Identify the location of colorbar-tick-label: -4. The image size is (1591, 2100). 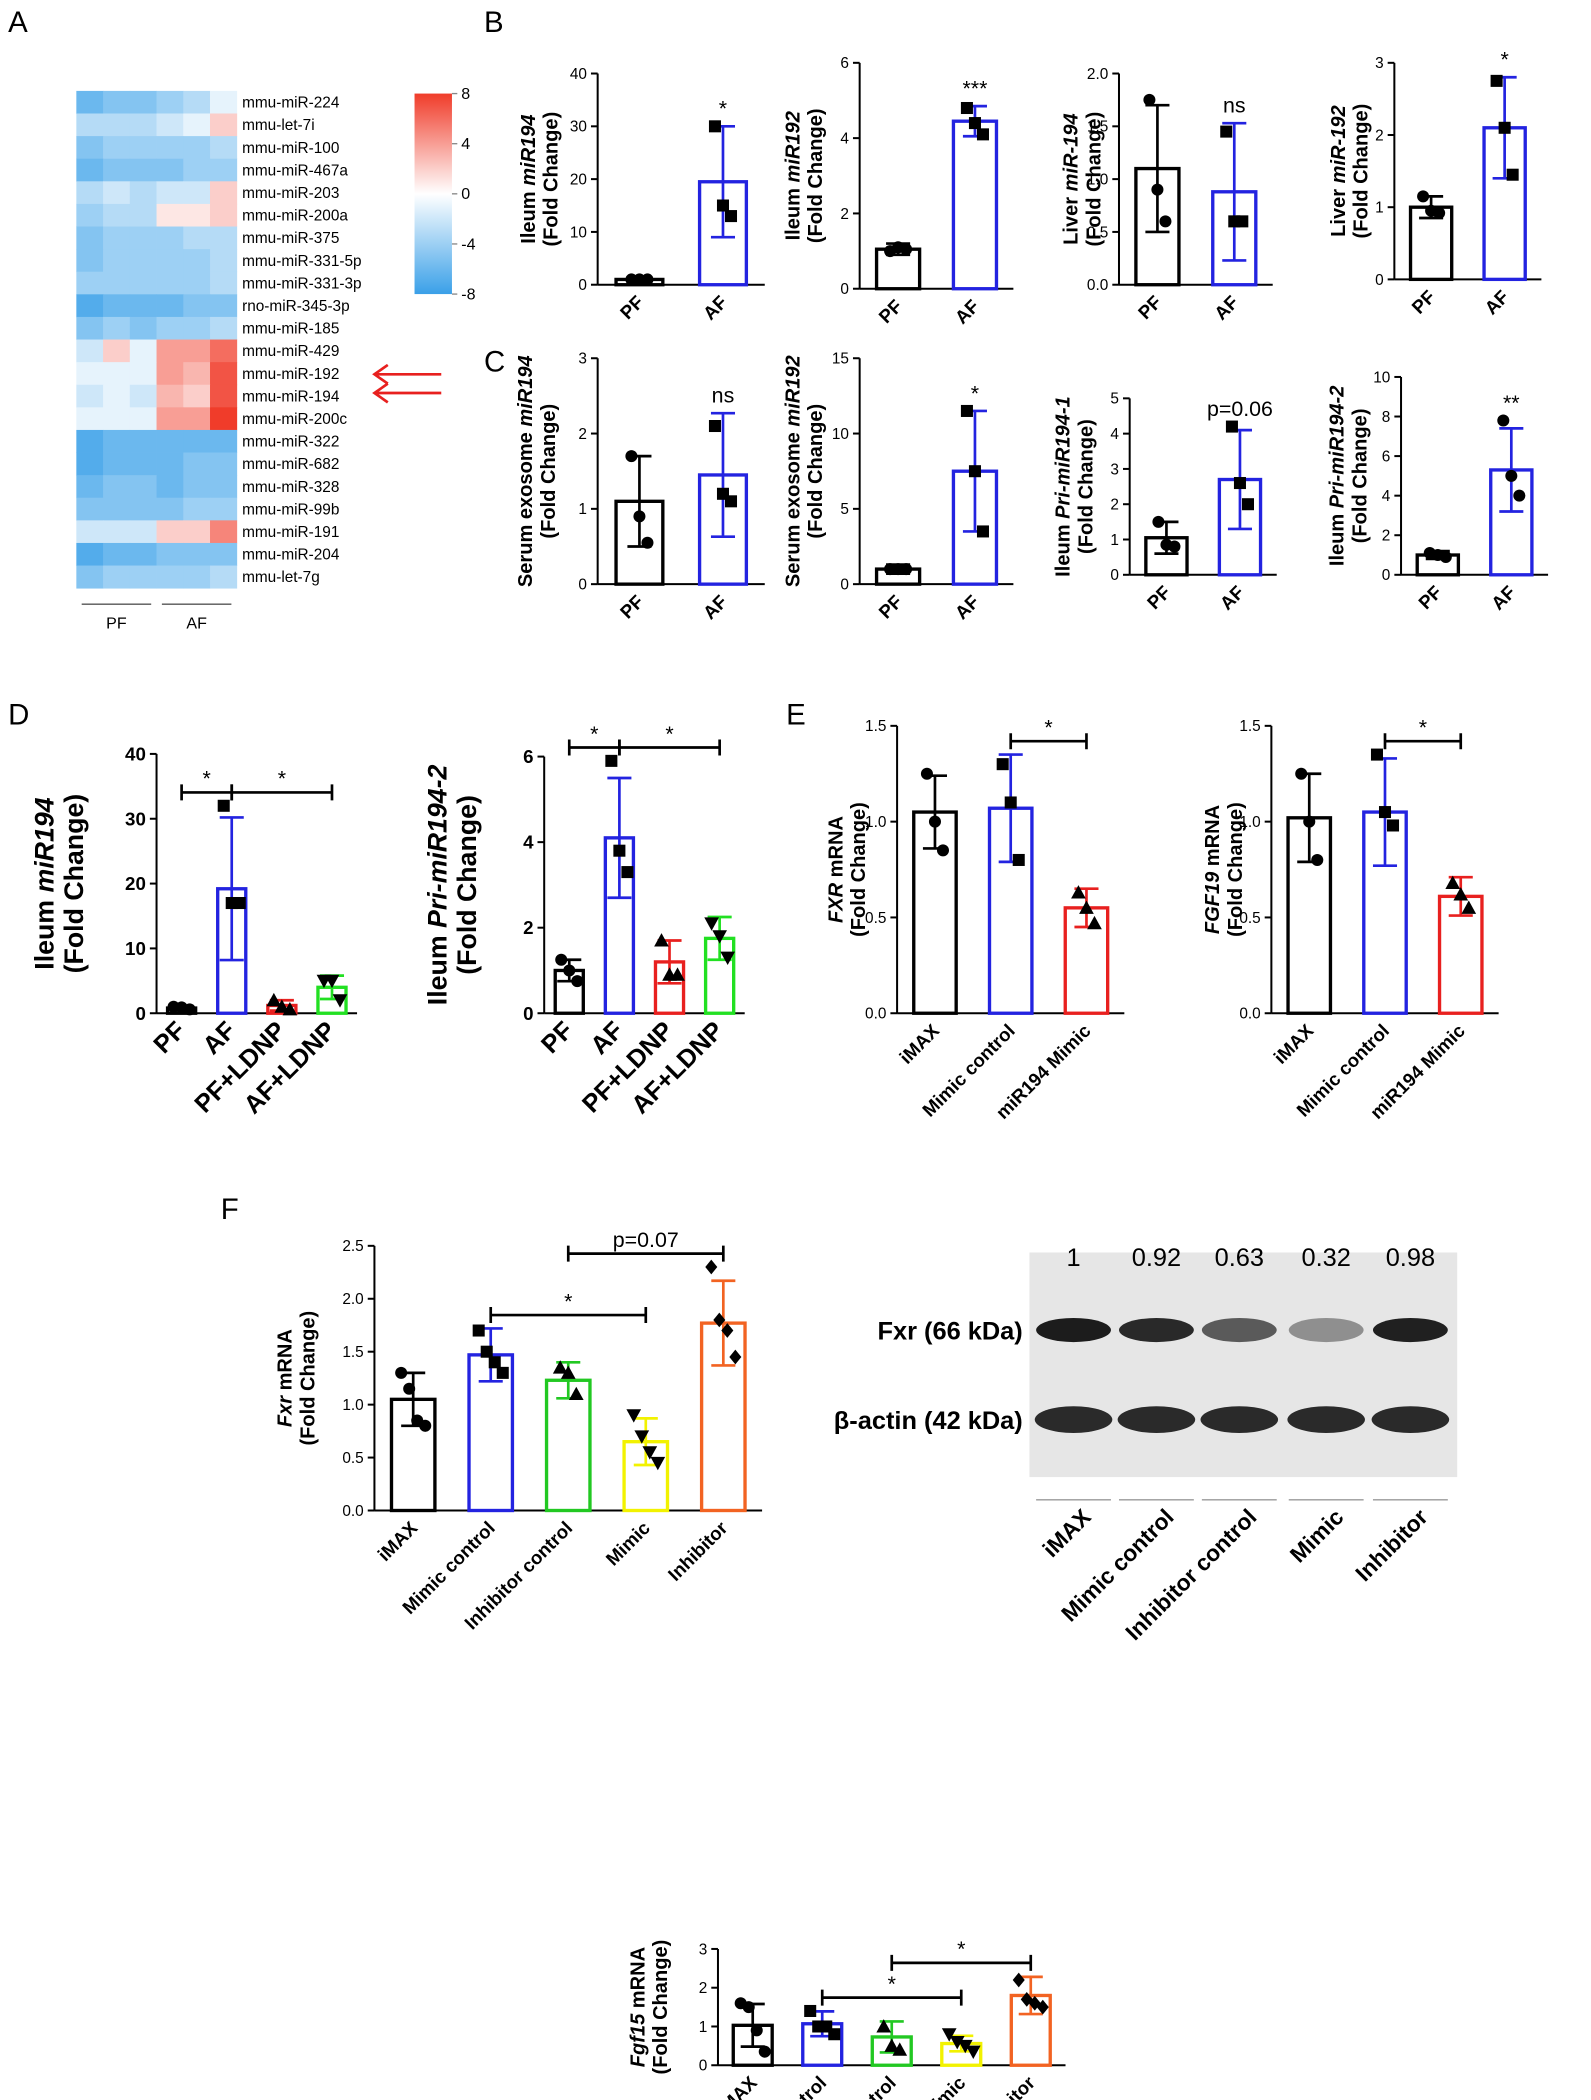
(468, 244).